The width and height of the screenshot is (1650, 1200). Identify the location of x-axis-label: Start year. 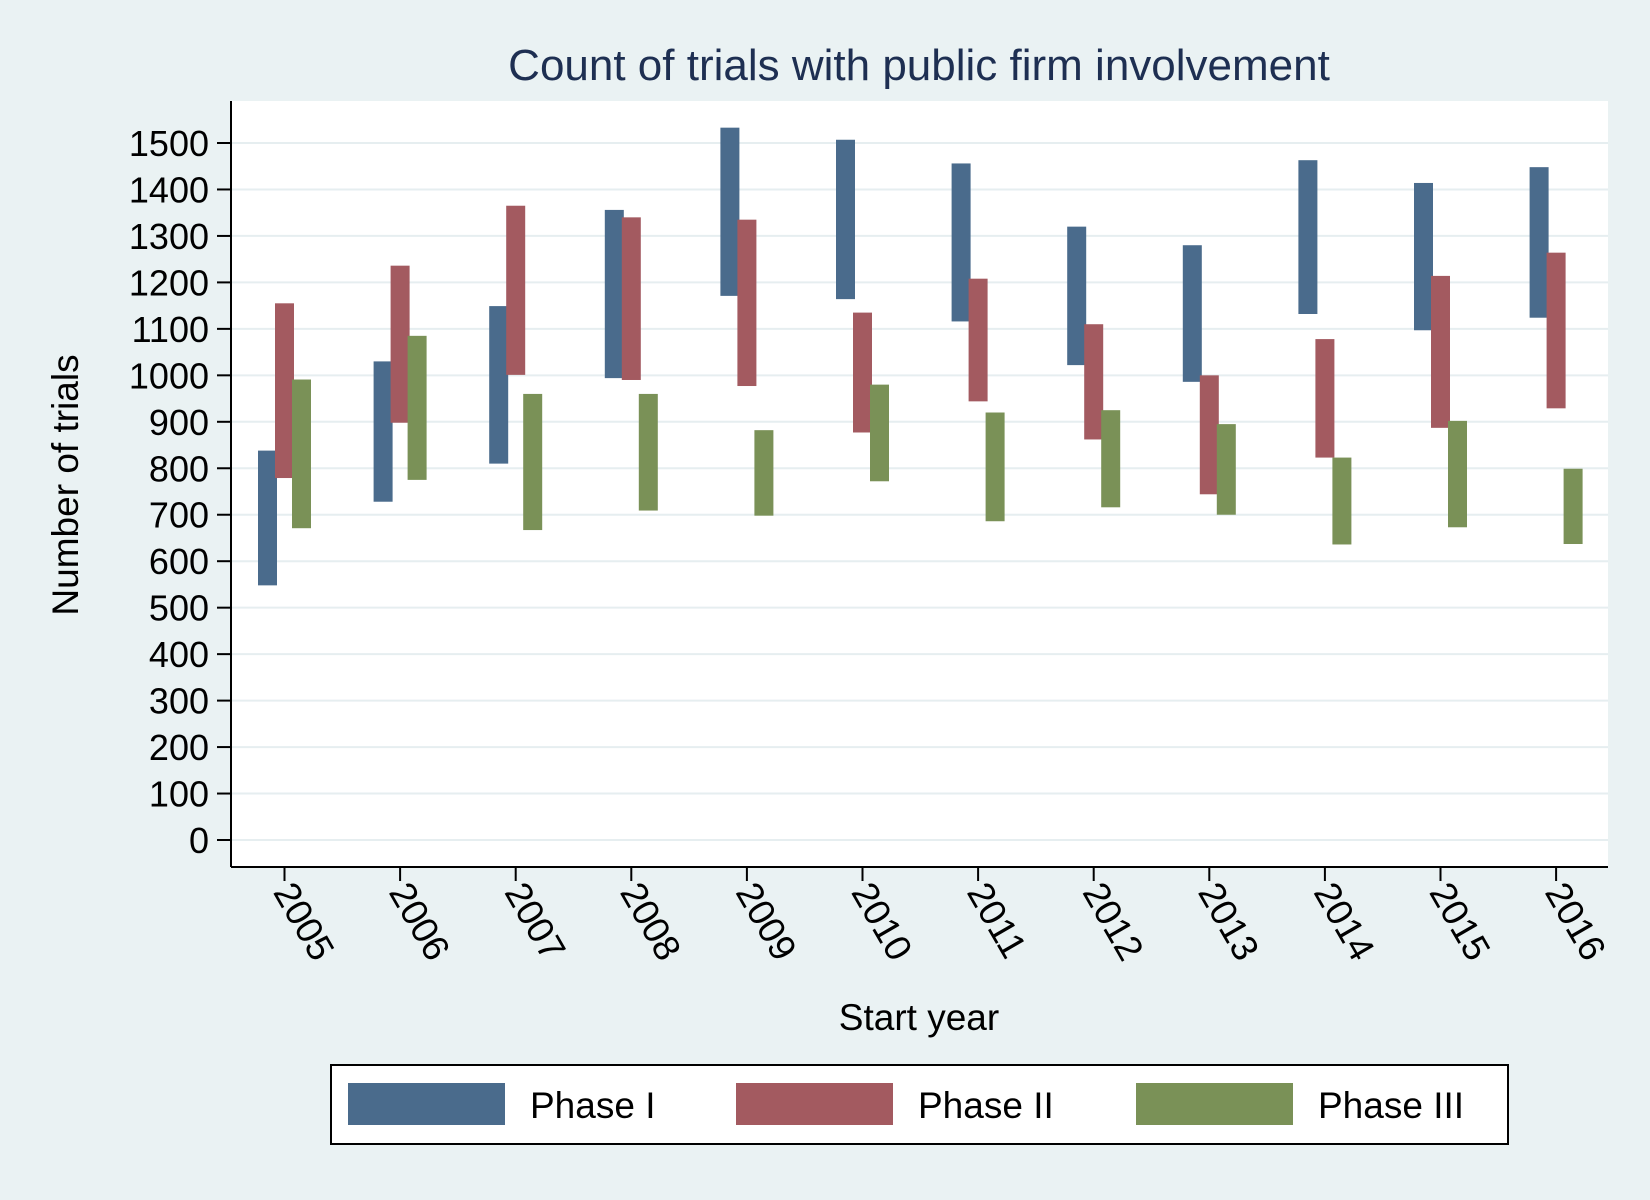
(919, 1017).